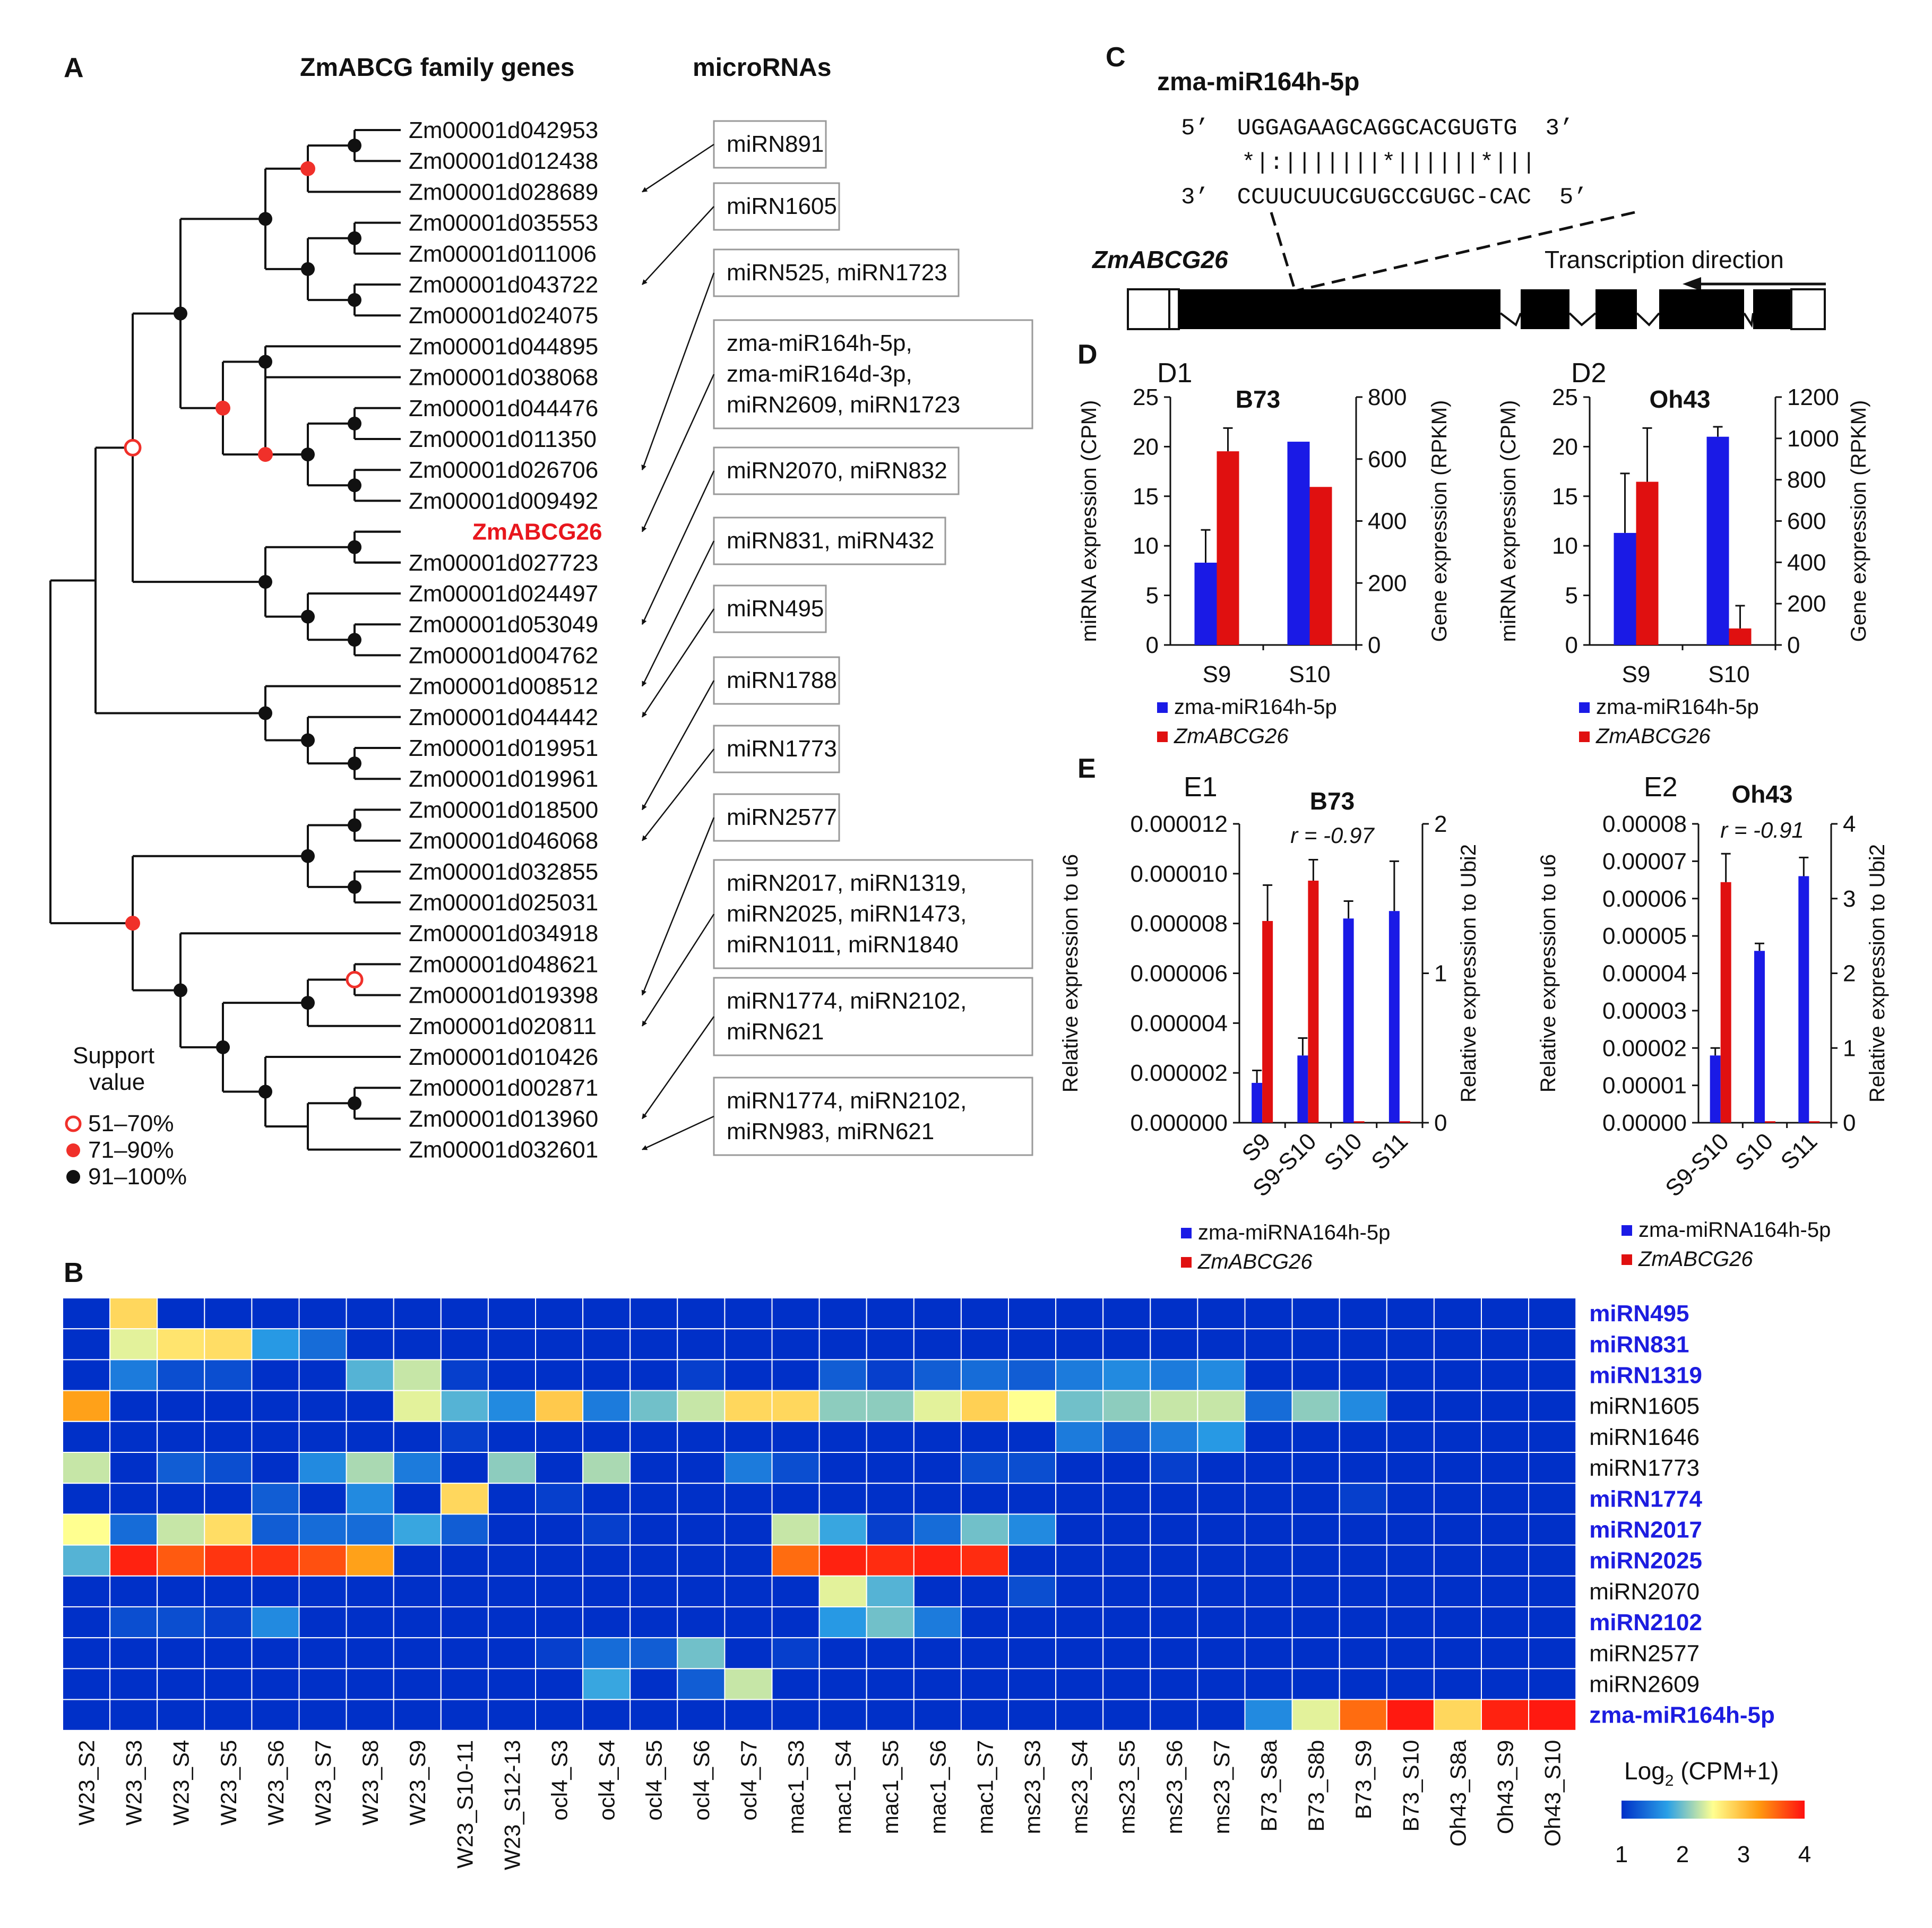 The image size is (1932, 1928). What do you see at coordinates (1359, 1122) in the screenshot?
I see `gene-bar` at bounding box center [1359, 1122].